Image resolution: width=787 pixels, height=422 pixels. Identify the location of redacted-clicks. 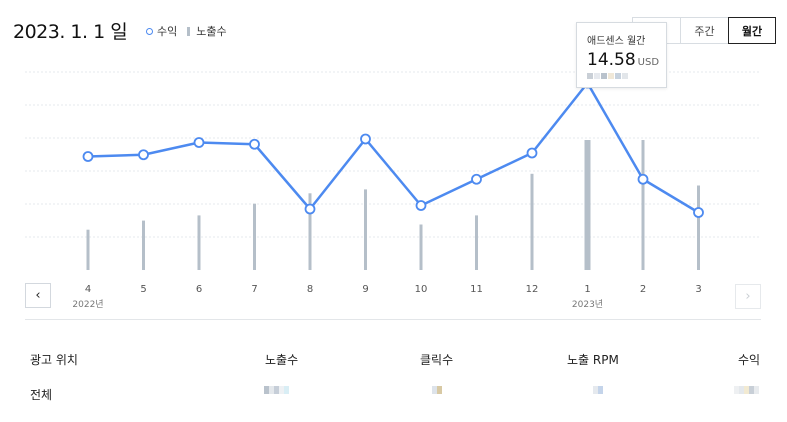
(437, 390).